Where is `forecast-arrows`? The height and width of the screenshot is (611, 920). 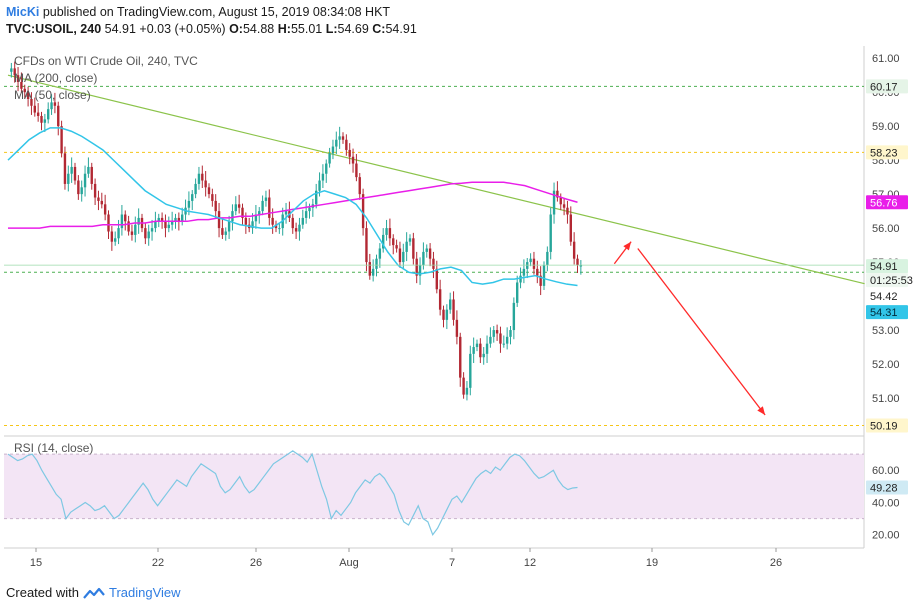 forecast-arrows is located at coordinates (689, 328).